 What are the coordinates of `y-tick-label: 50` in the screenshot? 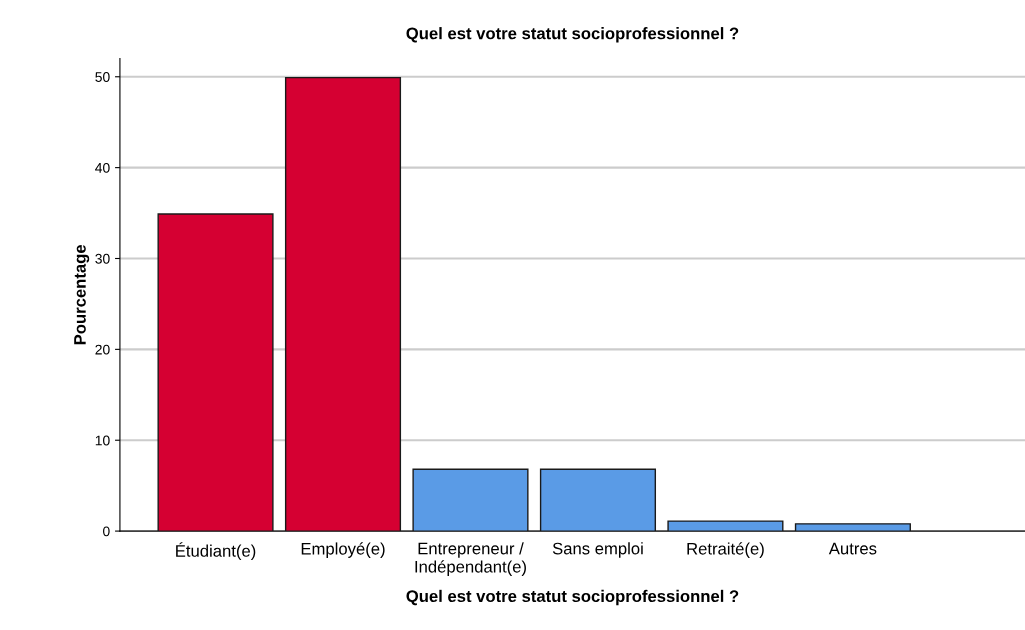 It's located at (102, 77).